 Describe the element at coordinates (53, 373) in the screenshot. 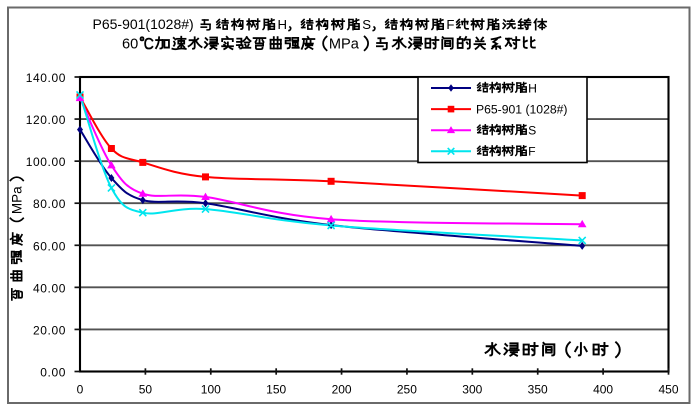

I see `svg-text: 0.00` at that location.